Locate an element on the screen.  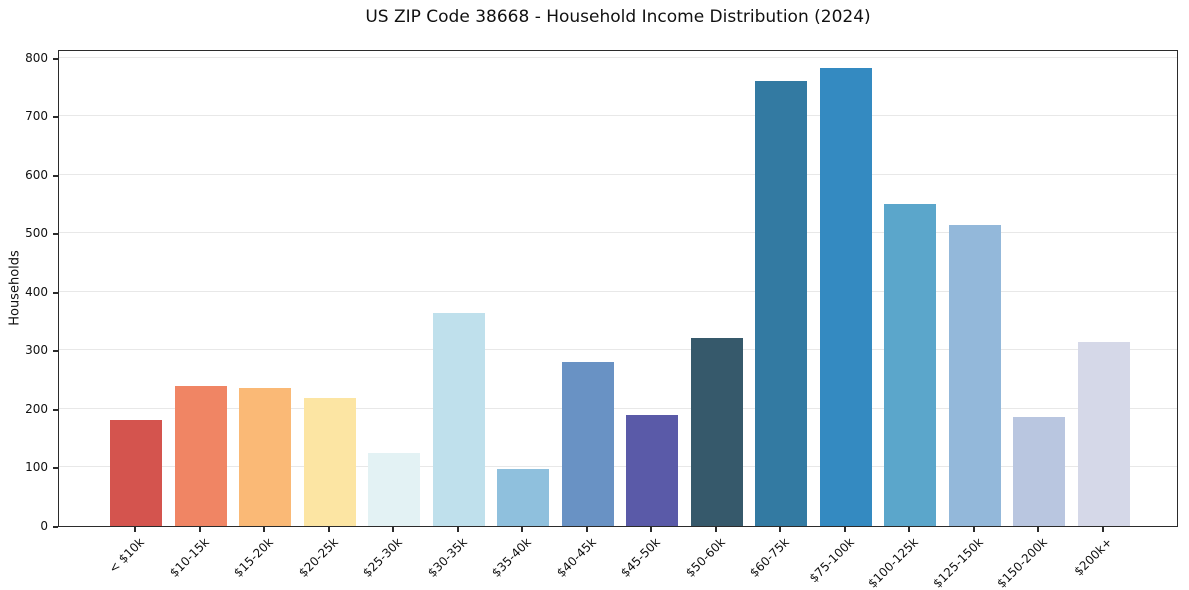
y-tick-label-700: 700 is located at coordinates (36, 116).